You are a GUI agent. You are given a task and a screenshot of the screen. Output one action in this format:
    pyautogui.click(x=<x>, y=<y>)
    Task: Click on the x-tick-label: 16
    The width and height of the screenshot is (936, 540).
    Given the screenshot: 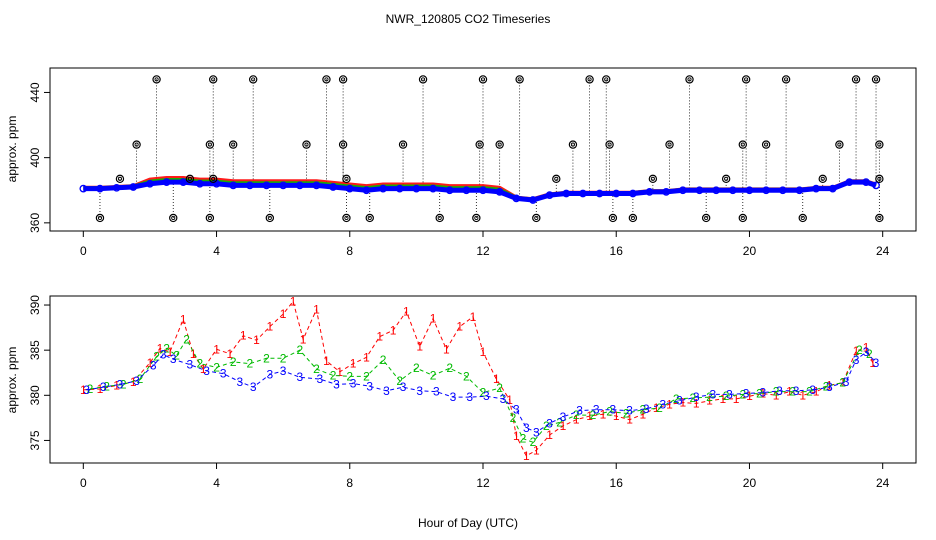 What is the action you would take?
    pyautogui.click(x=617, y=483)
    